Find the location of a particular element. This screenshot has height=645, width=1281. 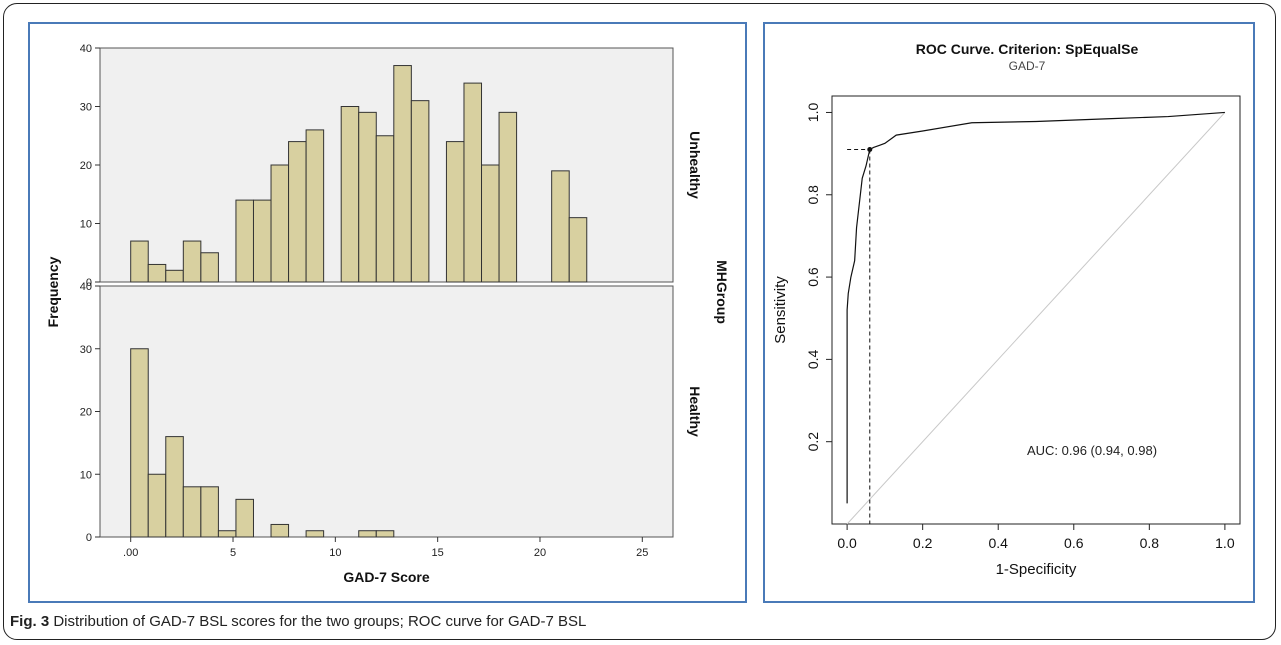

x-tick-label: 25 is located at coordinates (642, 553).